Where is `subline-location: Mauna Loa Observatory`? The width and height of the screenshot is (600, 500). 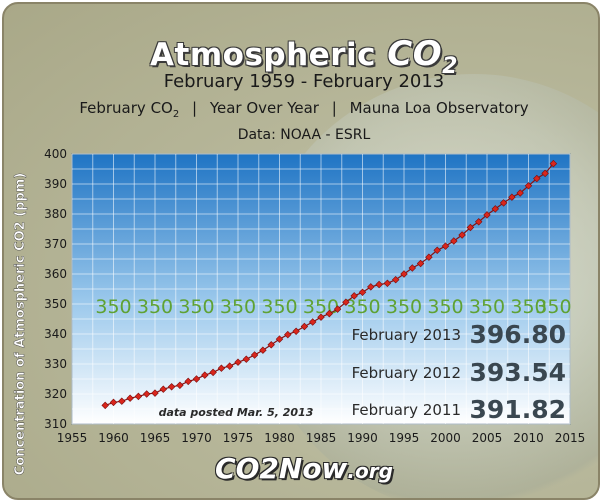
subline-location: Mauna Loa Observatory is located at coordinates (439, 108).